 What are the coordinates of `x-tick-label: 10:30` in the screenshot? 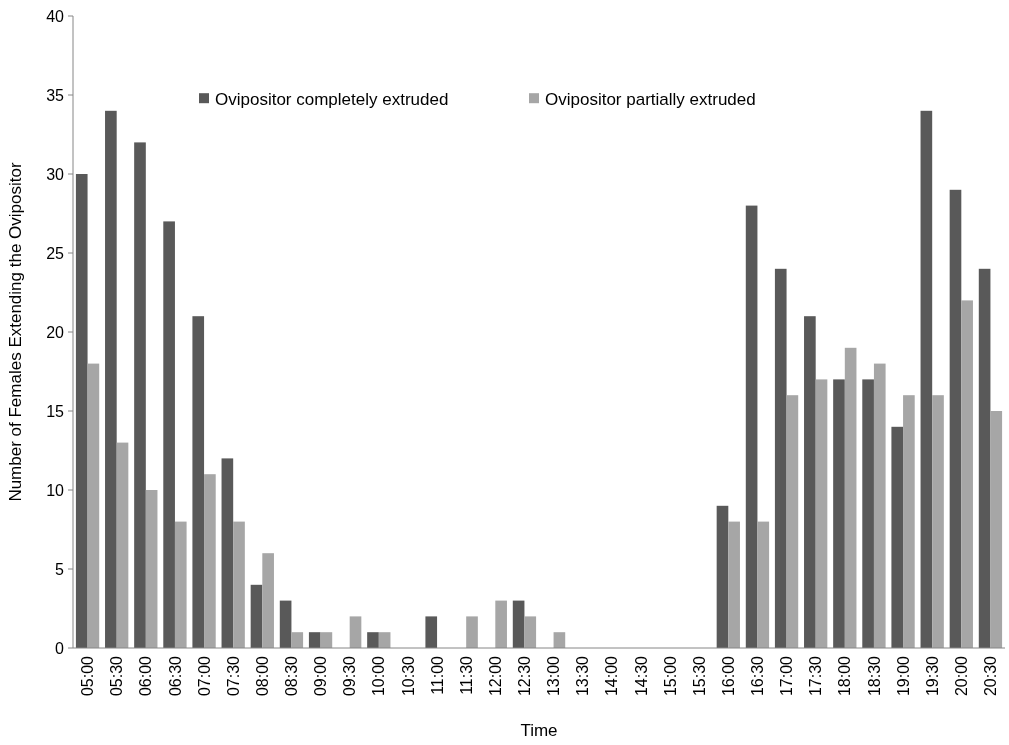 It's located at (408, 676).